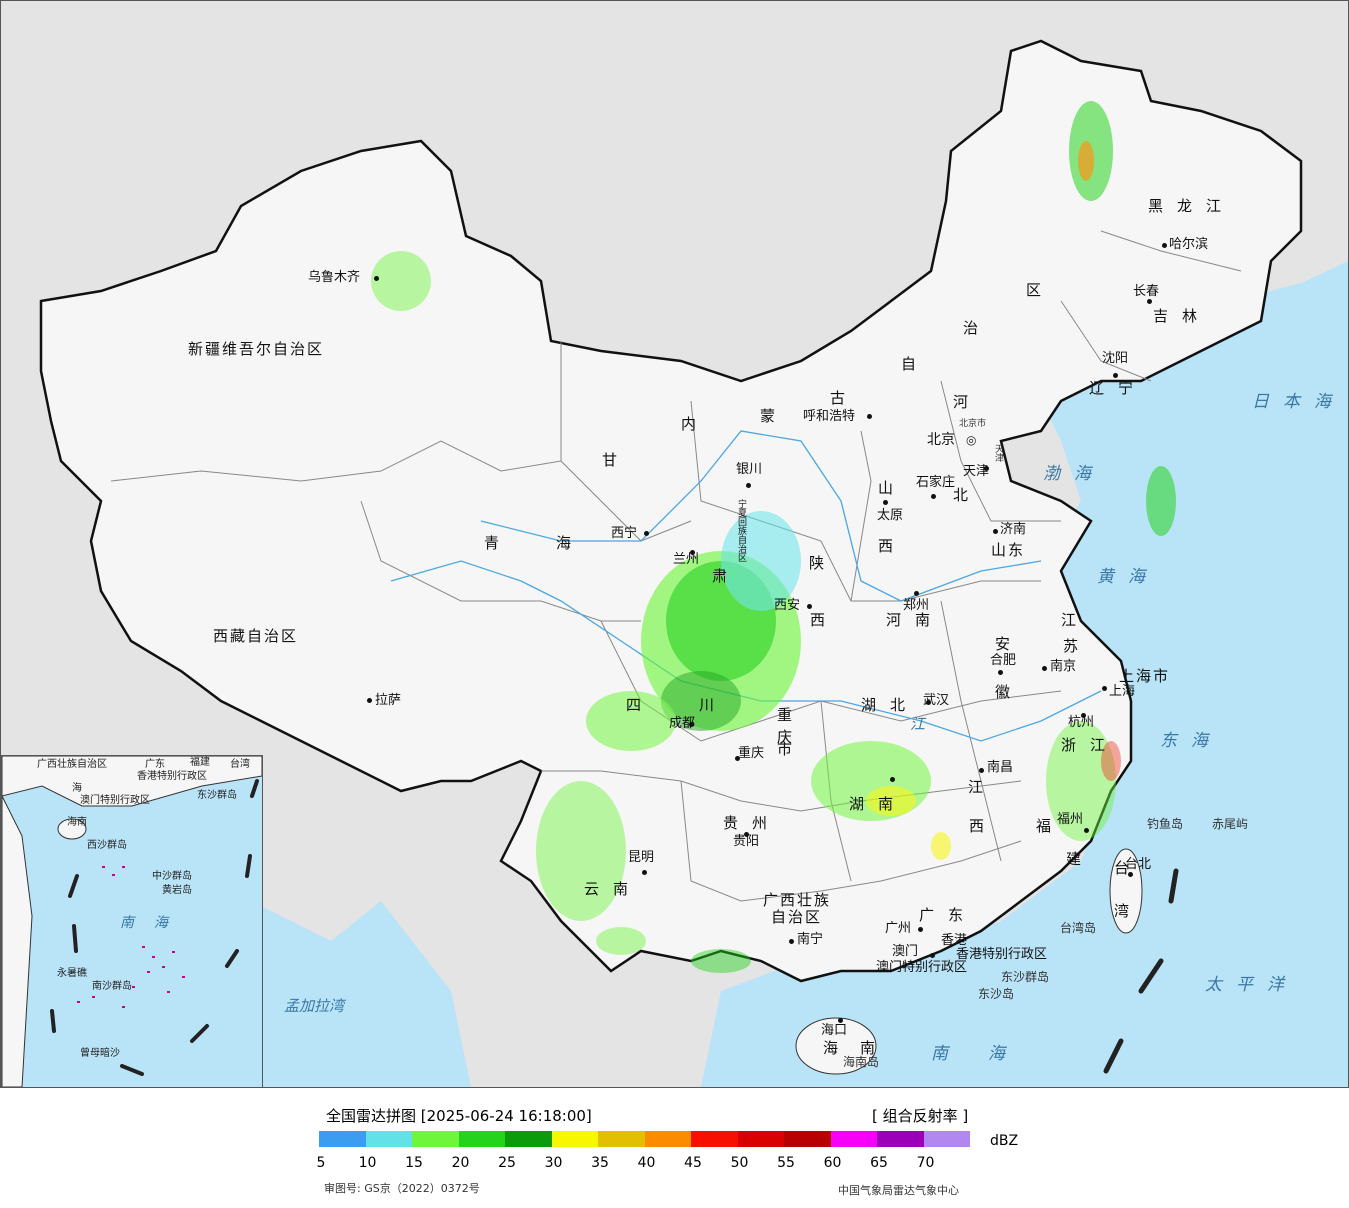 The width and height of the screenshot is (1349, 1208). What do you see at coordinates (878, 804) in the screenshot?
I see `province-hunan: 湖南` at bounding box center [878, 804].